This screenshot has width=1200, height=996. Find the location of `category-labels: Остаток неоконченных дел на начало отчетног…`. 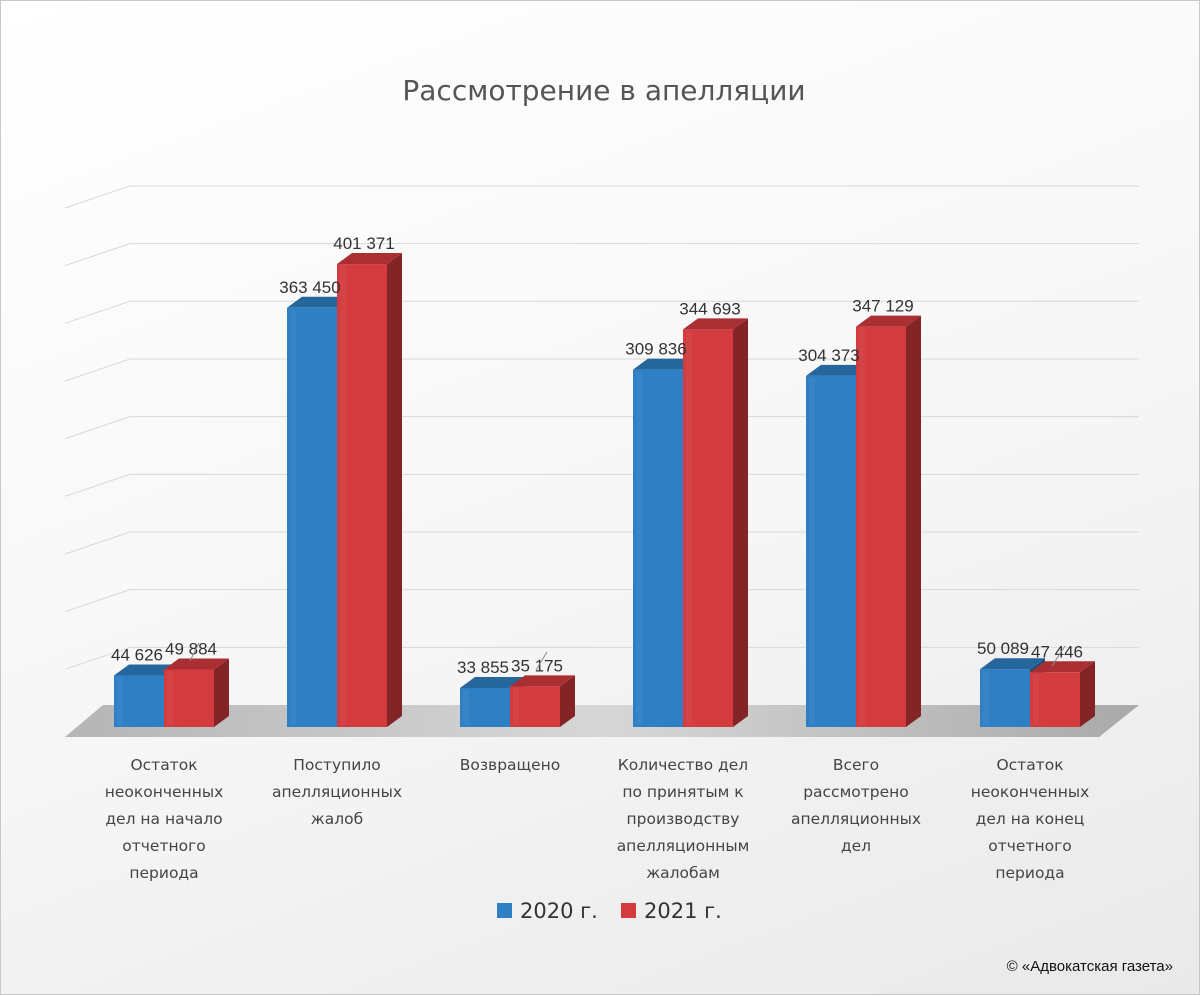

category-labels: Остаток неоконченных дел на начало отчетног… is located at coordinates (597, 819).